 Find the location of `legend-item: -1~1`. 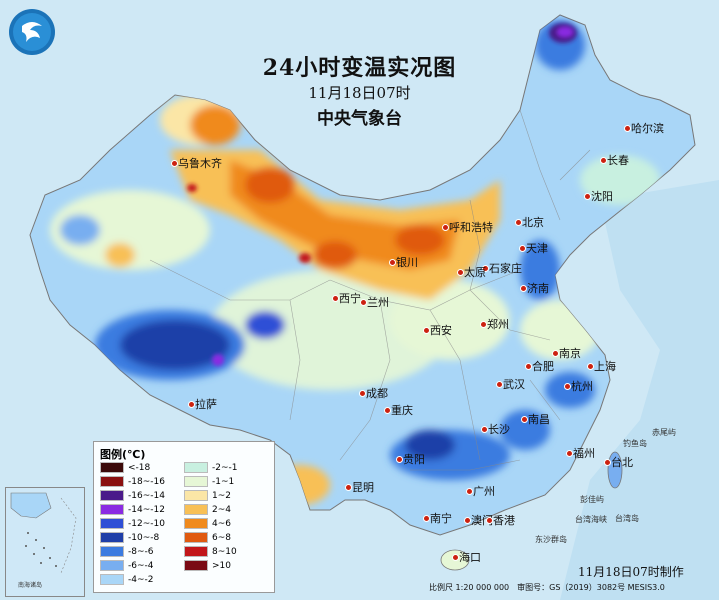

legend-item: -1~1 is located at coordinates (209, 481).